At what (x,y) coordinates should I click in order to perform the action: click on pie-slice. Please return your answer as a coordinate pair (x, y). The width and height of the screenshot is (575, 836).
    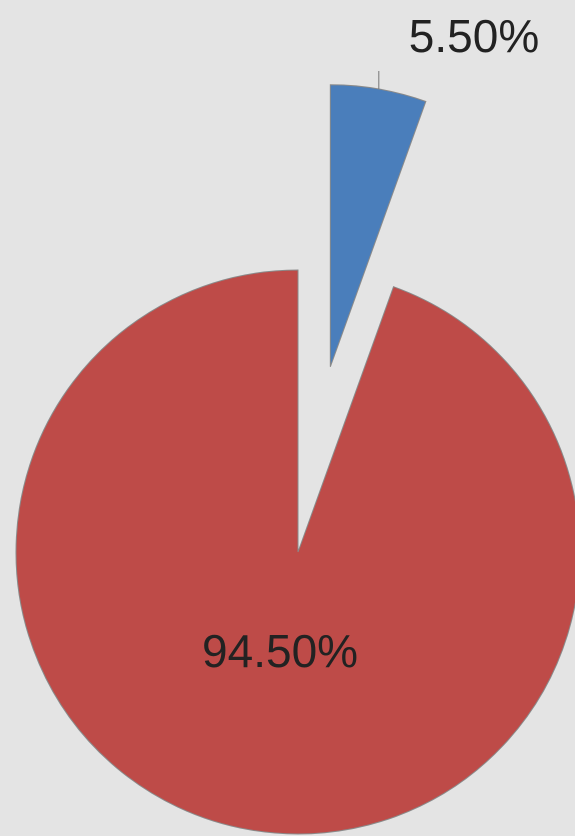
    Looking at the image, I should click on (378, 225).